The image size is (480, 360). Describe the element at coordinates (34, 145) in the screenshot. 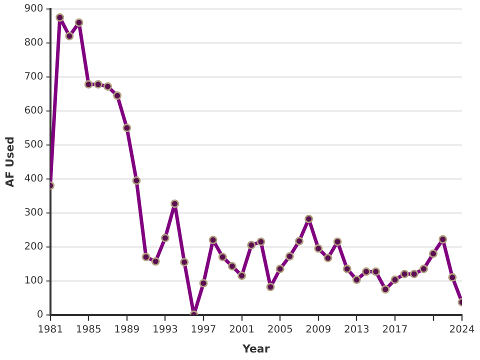

I see `y-tick-label: 500` at that location.